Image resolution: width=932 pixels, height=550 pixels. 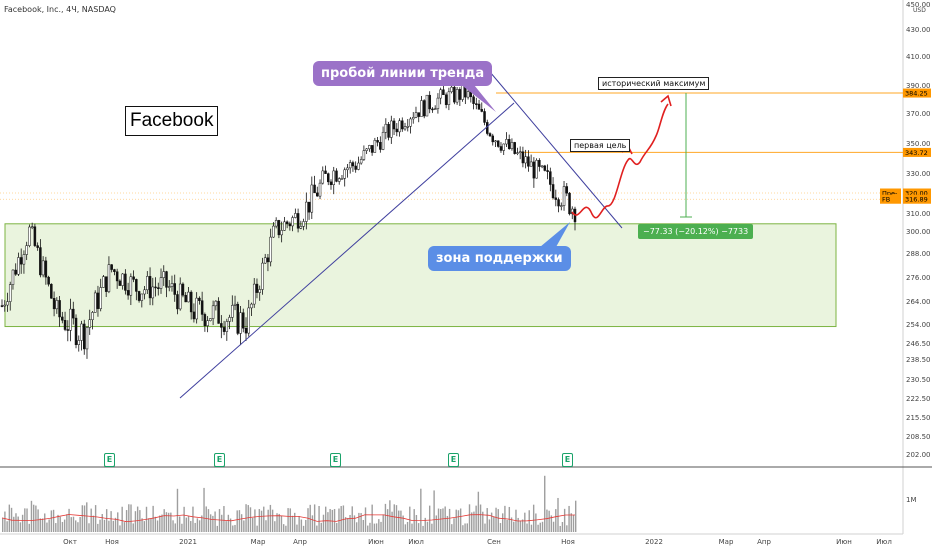 What do you see at coordinates (890, 199) in the screenshot?
I see `price-tag-prefix-box` at bounding box center [890, 199].